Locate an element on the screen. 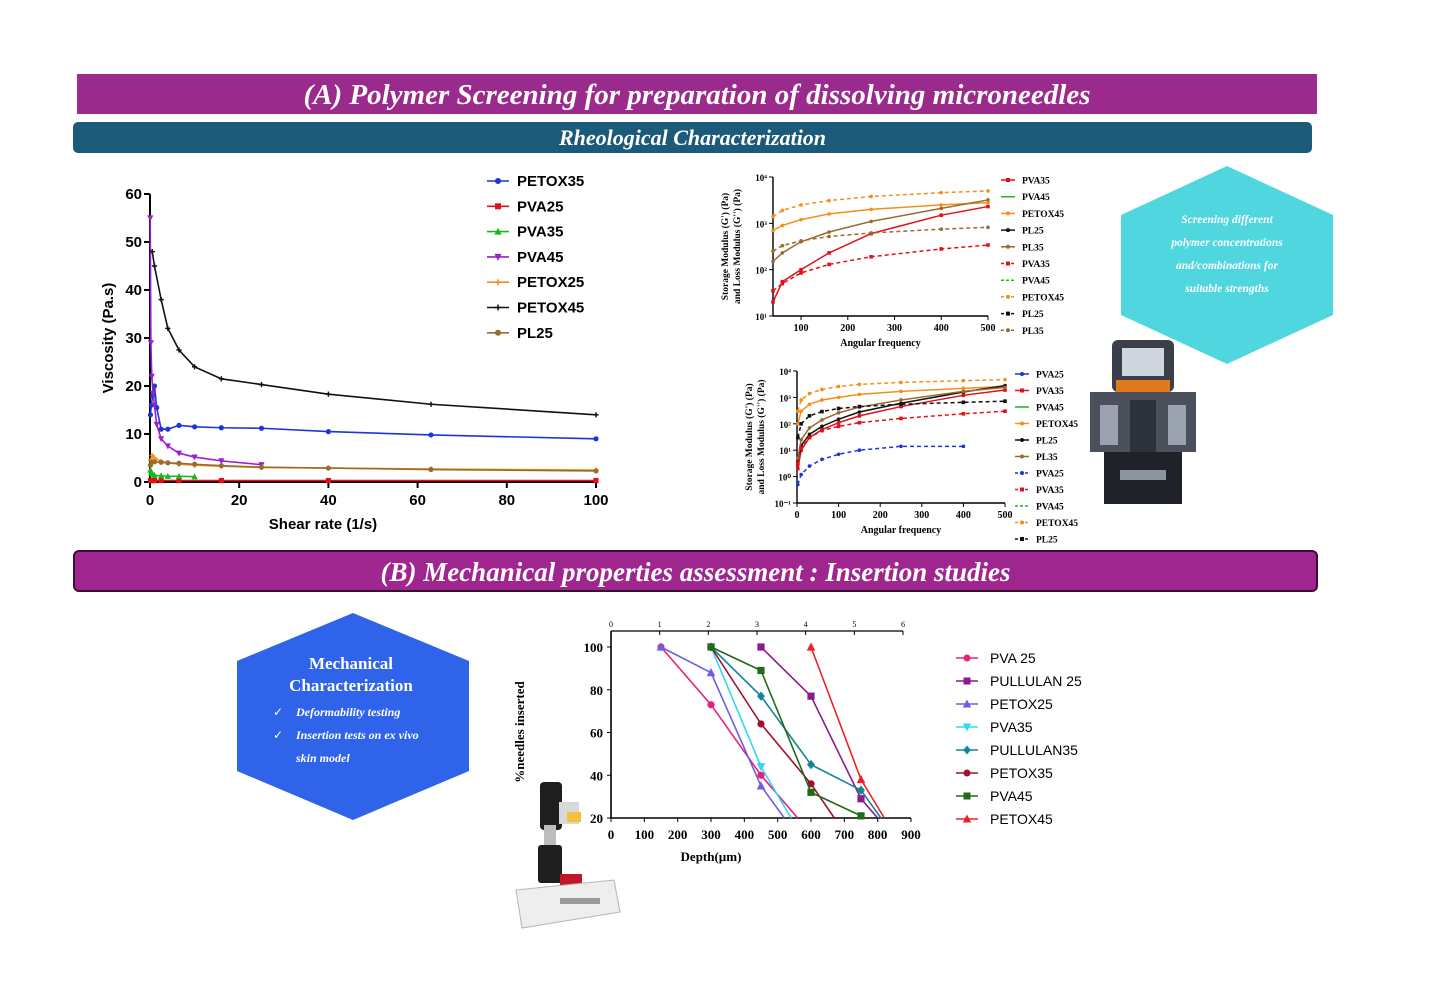  cyan-hexagon-shape is located at coordinates (1227, 265).